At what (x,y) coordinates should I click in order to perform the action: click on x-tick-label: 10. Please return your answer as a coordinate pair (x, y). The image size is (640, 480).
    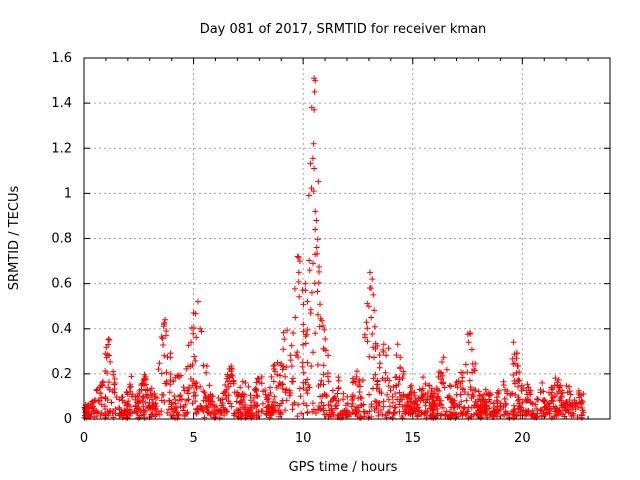
    Looking at the image, I should click on (303, 438).